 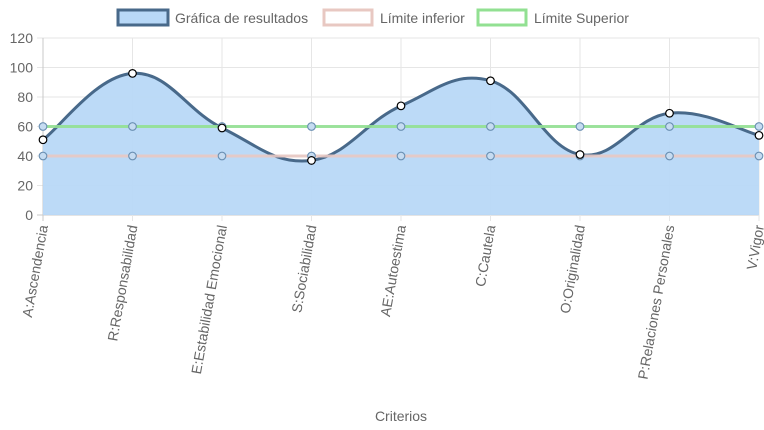 I want to click on y-axis: 0 20 40 60 80 100 120, so click(x=22, y=126).